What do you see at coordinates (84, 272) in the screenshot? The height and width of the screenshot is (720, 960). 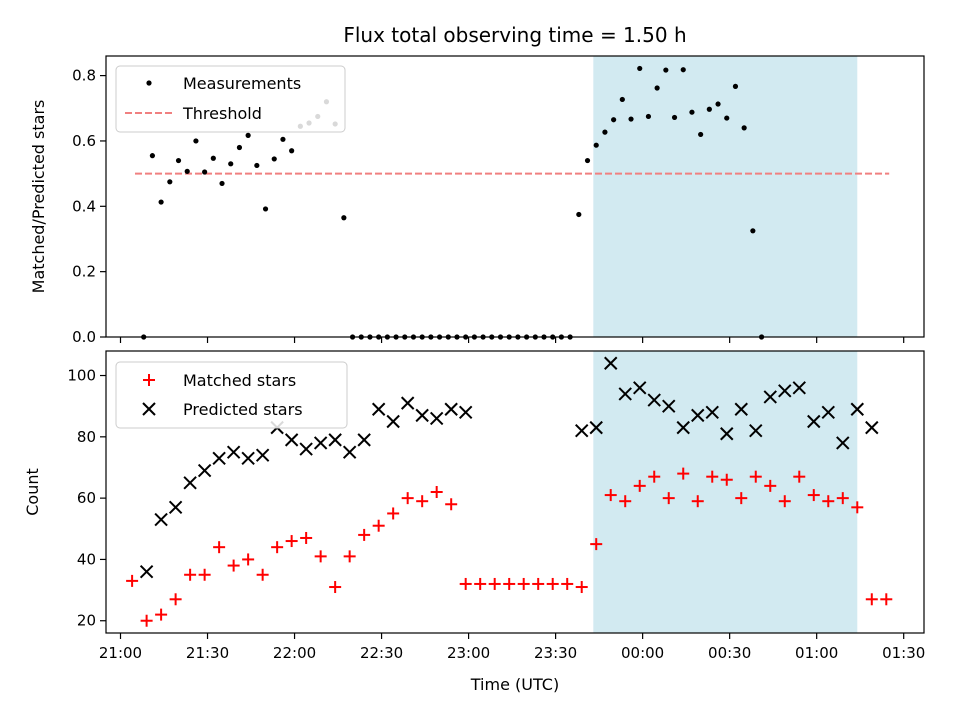 I see `y-tick-label: 0.2` at bounding box center [84, 272].